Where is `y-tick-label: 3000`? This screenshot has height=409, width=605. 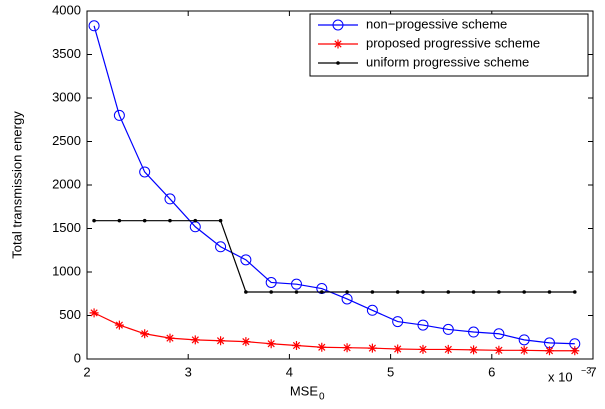
y-tick-label: 3000 is located at coordinates (66, 96).